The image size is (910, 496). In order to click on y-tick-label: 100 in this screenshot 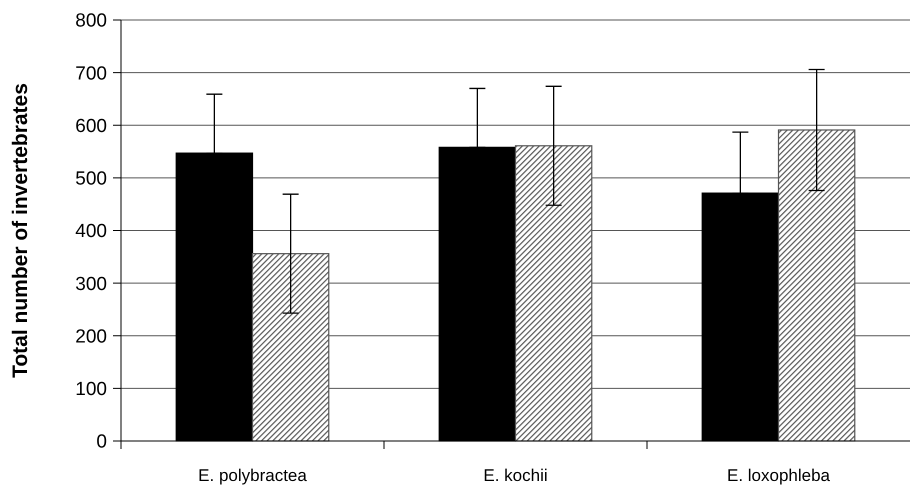, I will do `click(91, 389)`.